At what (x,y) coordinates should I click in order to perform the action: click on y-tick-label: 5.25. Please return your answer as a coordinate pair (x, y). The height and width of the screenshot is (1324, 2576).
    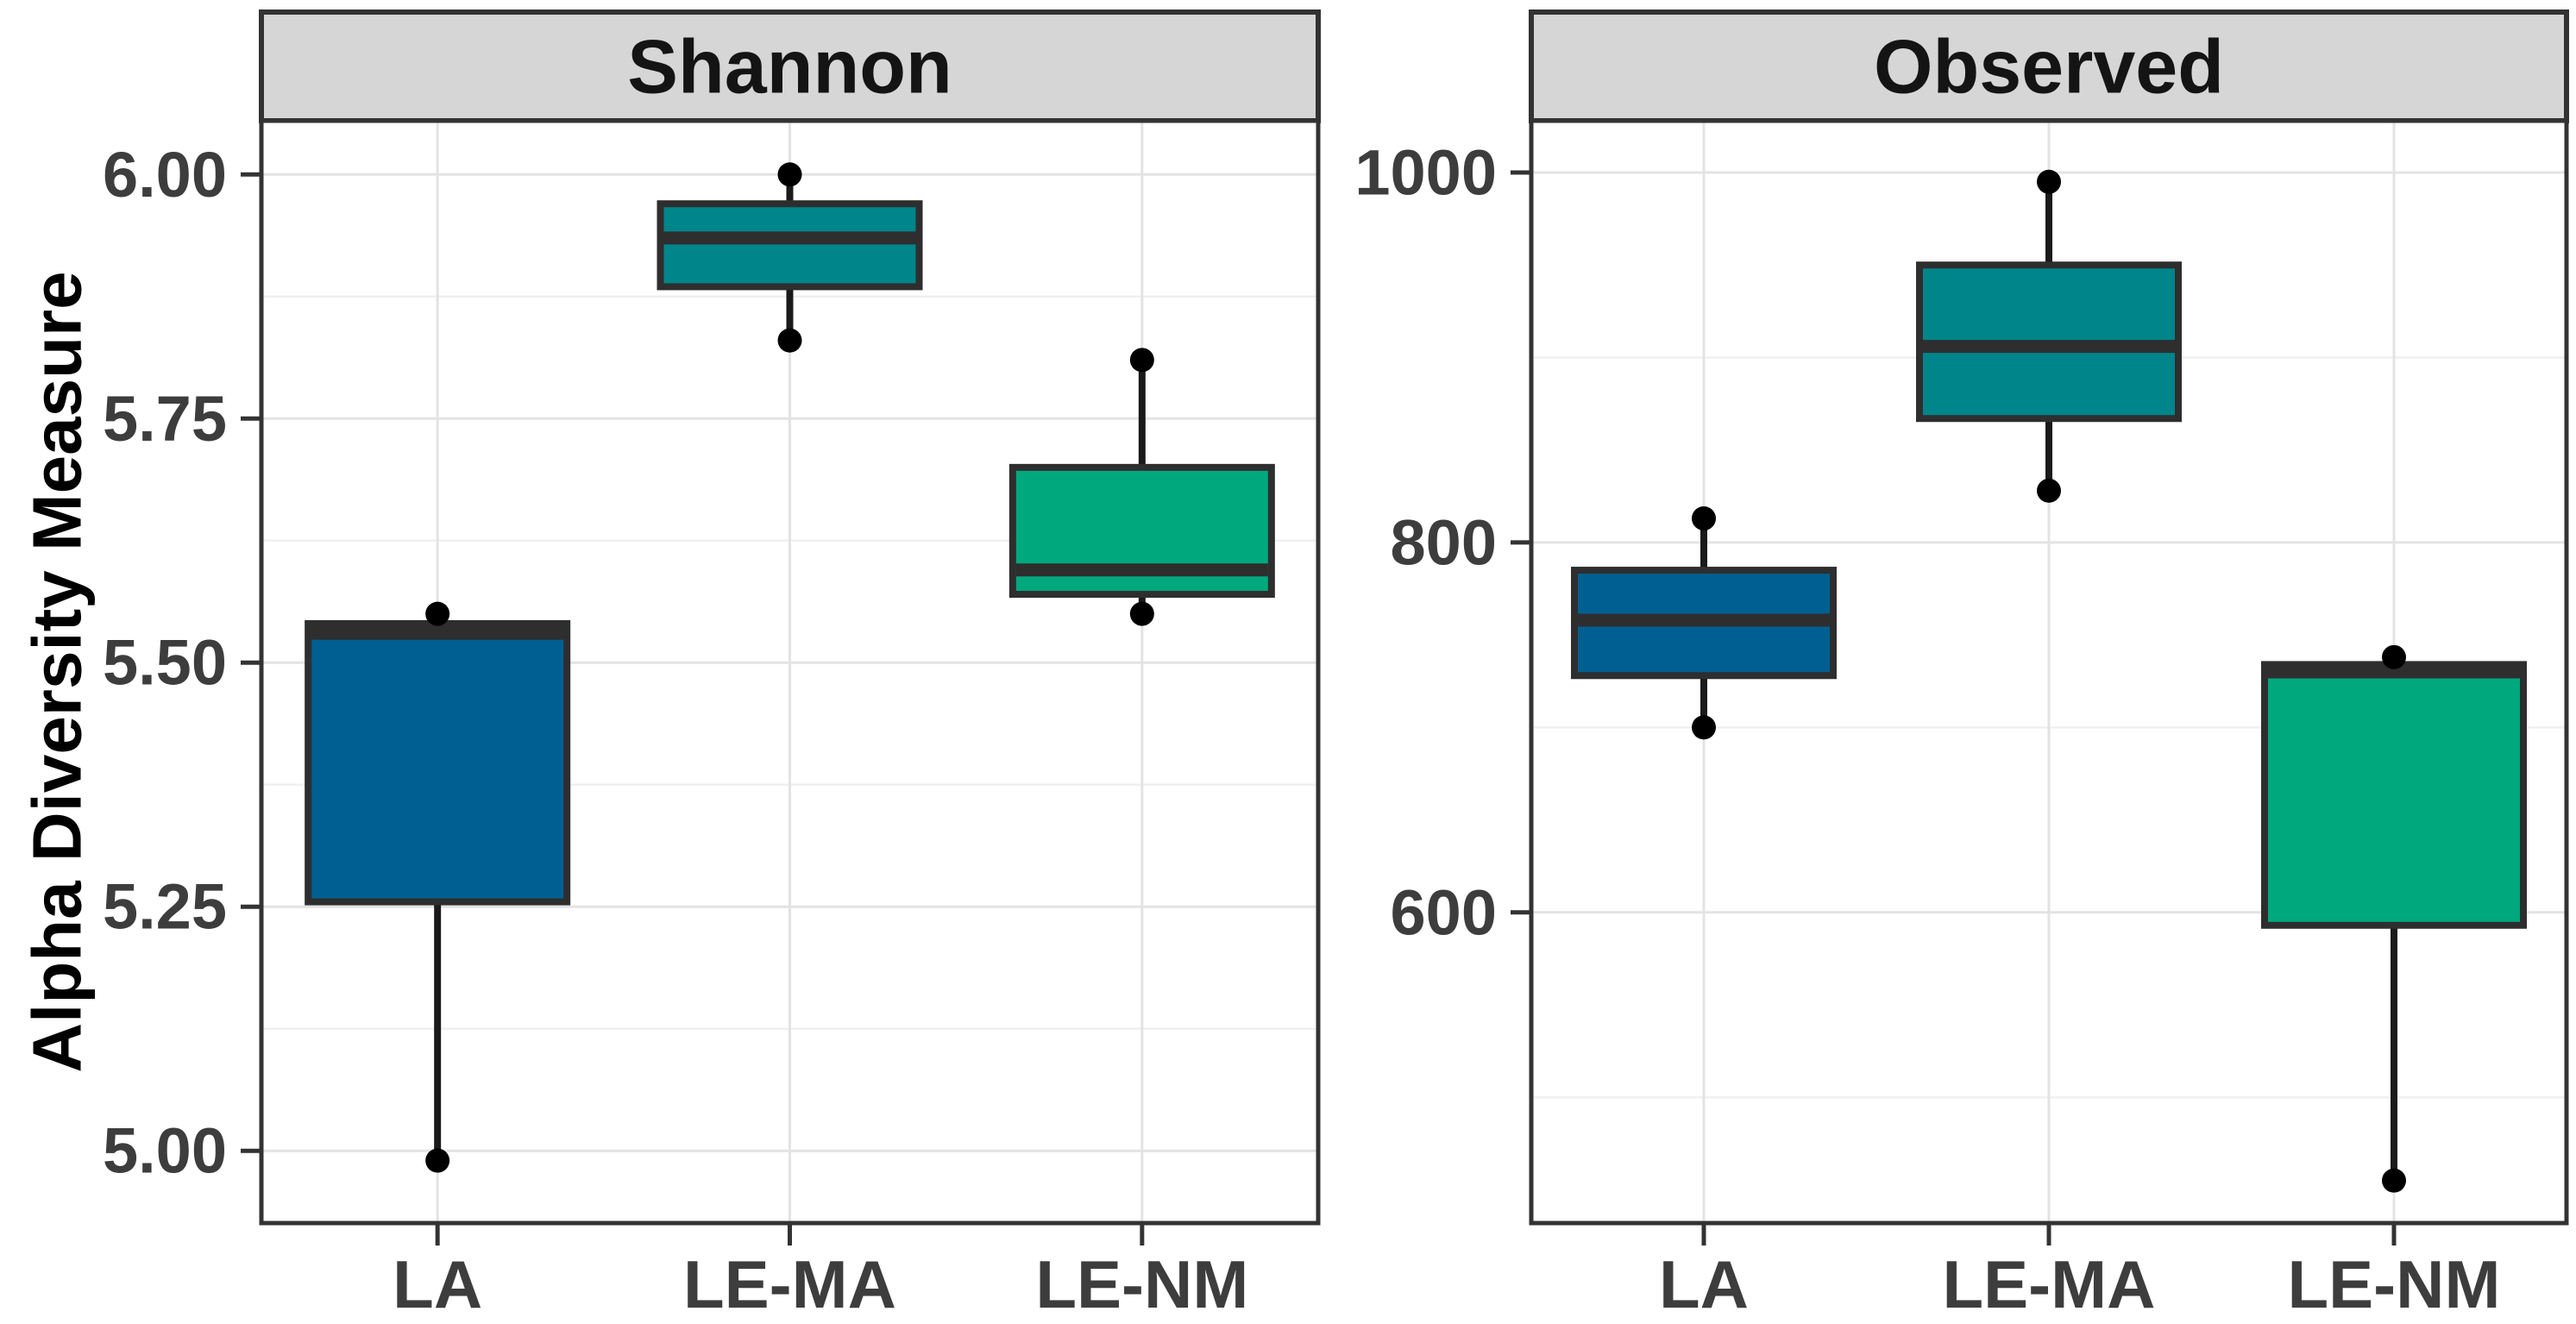
    Looking at the image, I should click on (165, 907).